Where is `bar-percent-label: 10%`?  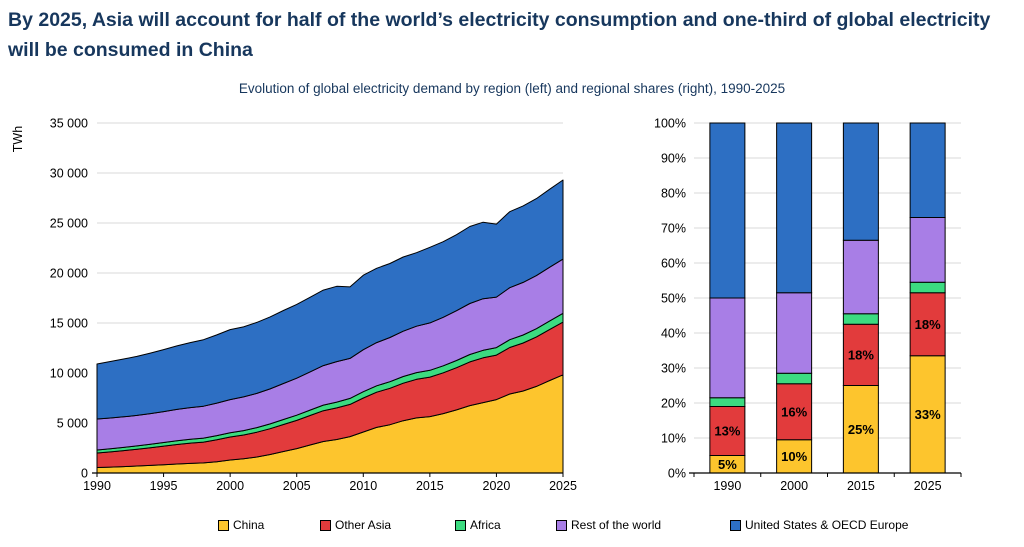 bar-percent-label: 10% is located at coordinates (794, 456).